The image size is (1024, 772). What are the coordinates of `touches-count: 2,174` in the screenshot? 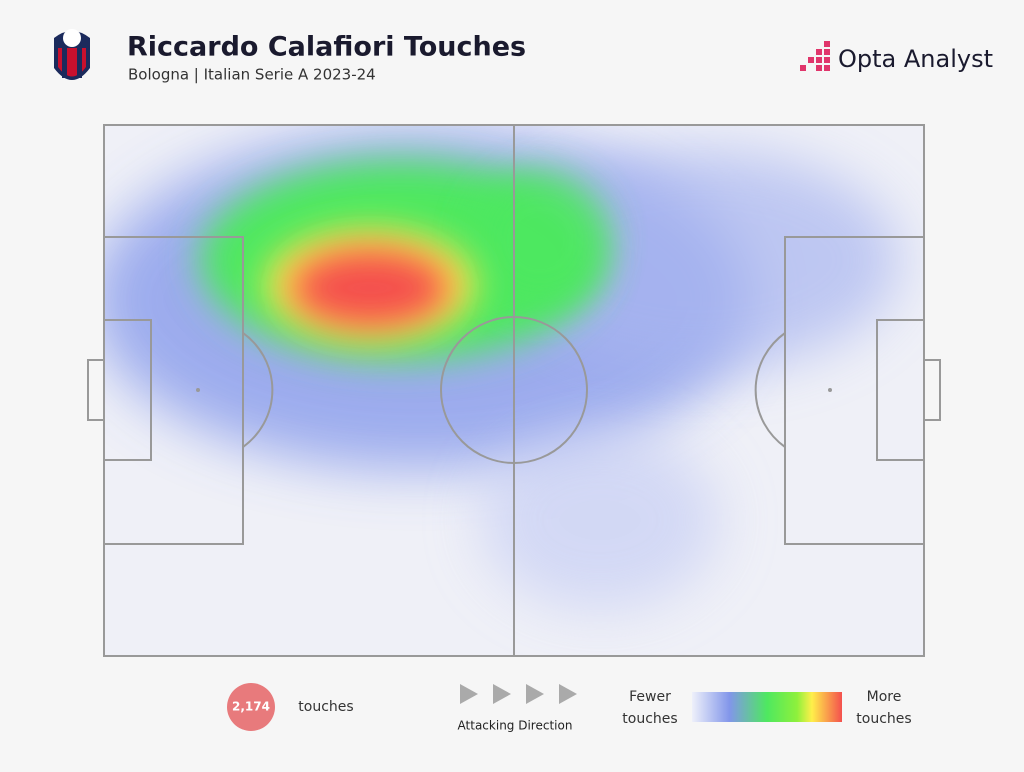 It's located at (251, 707).